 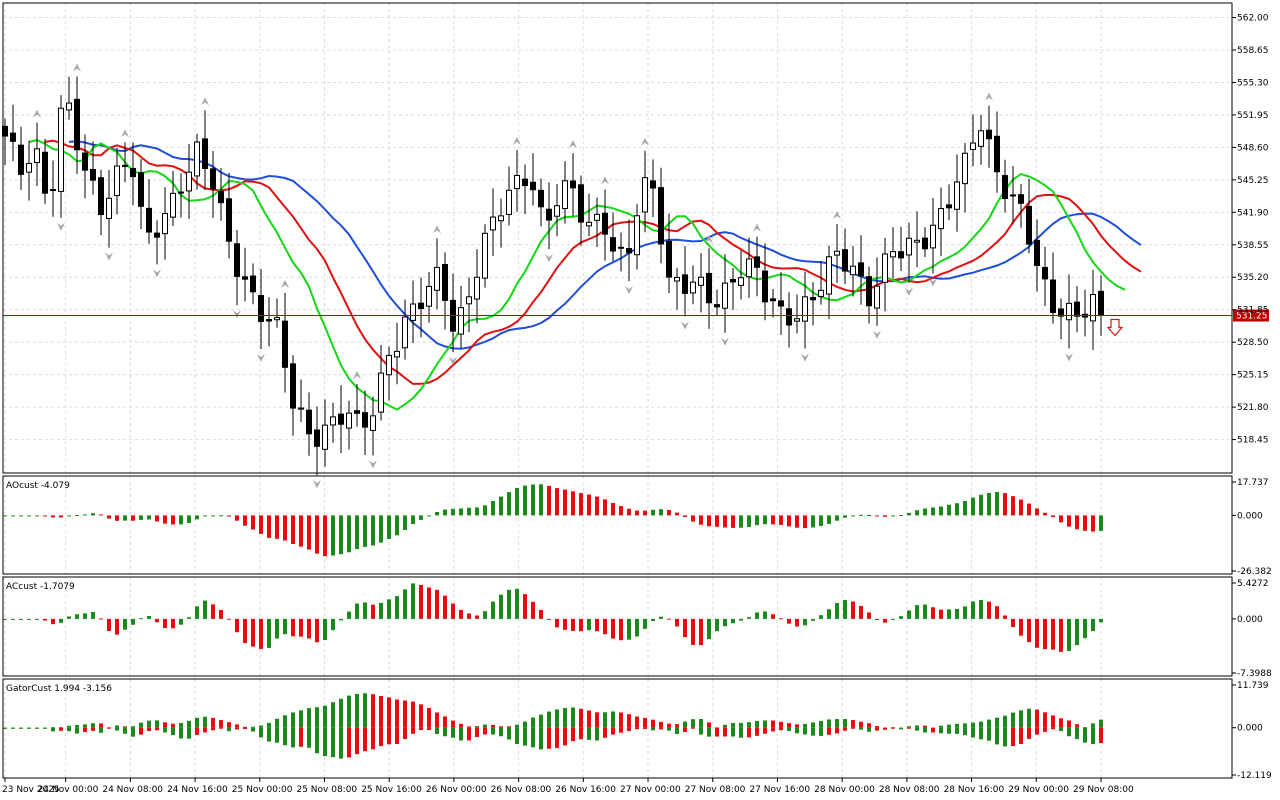 What do you see at coordinates (1252, 317) in the screenshot?
I see `current-price-value: 531.25` at bounding box center [1252, 317].